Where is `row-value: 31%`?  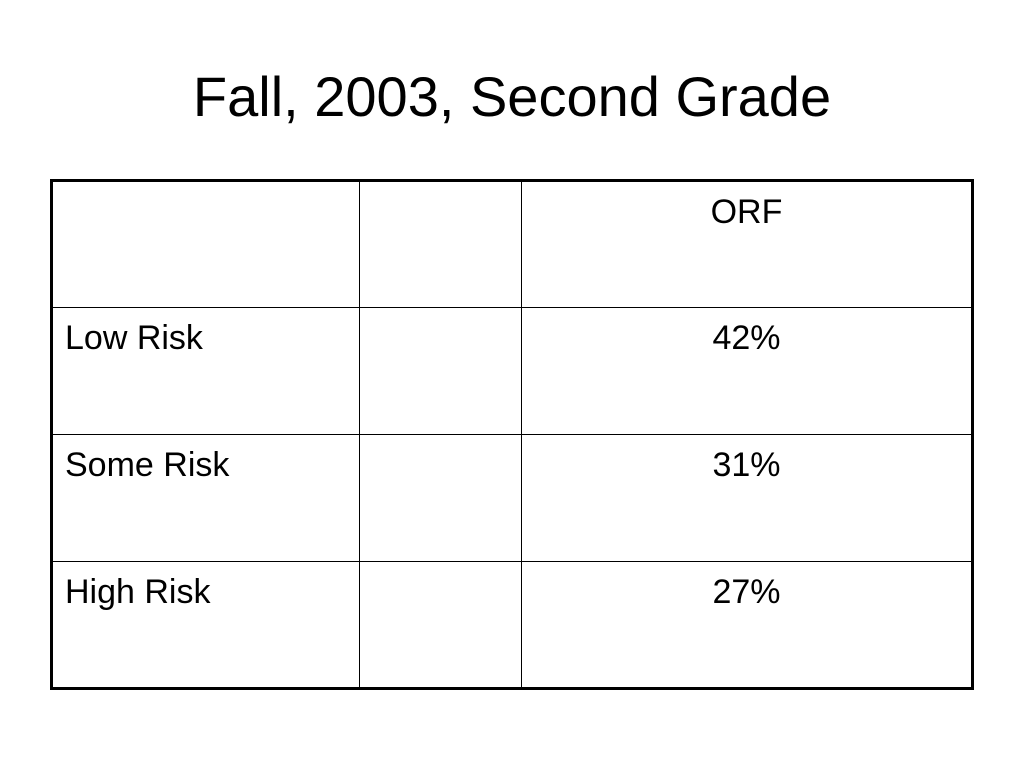
row-value: 31% is located at coordinates (747, 498).